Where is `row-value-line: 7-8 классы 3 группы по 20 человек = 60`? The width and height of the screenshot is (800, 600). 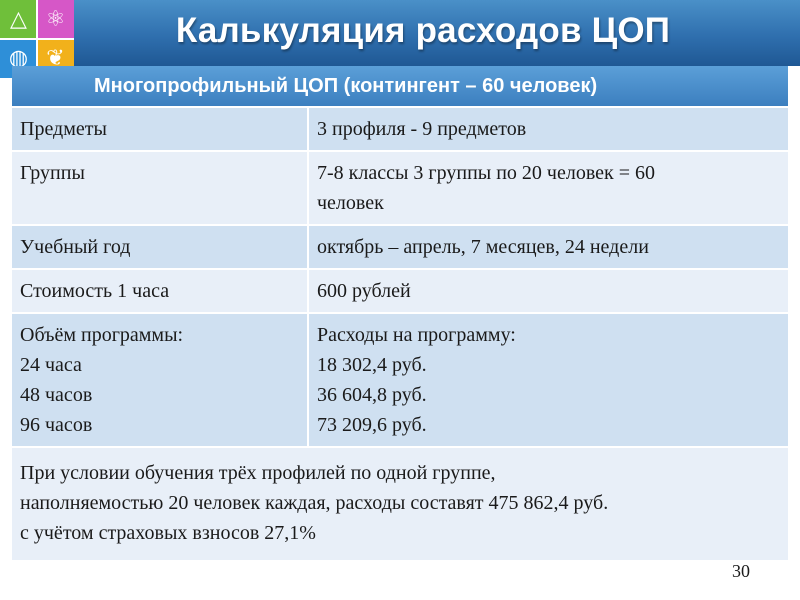
row-value-line: 7-8 классы 3 группы по 20 человек = 60 is located at coordinates (486, 173).